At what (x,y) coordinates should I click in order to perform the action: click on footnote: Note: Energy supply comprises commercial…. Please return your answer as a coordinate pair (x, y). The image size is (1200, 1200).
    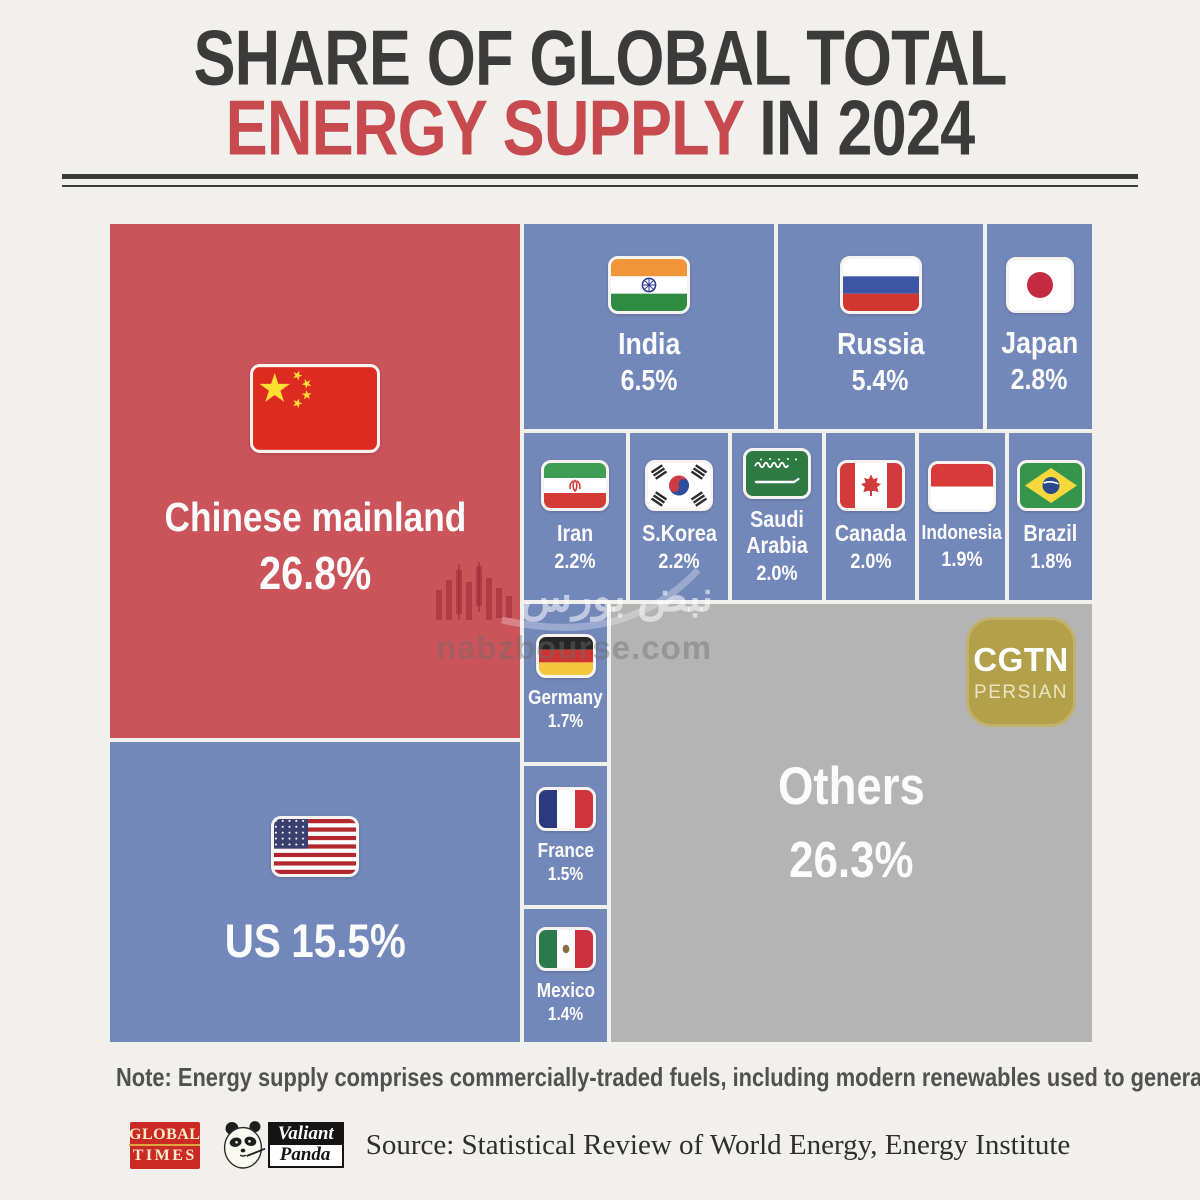
    Looking at the image, I should click on (658, 1077).